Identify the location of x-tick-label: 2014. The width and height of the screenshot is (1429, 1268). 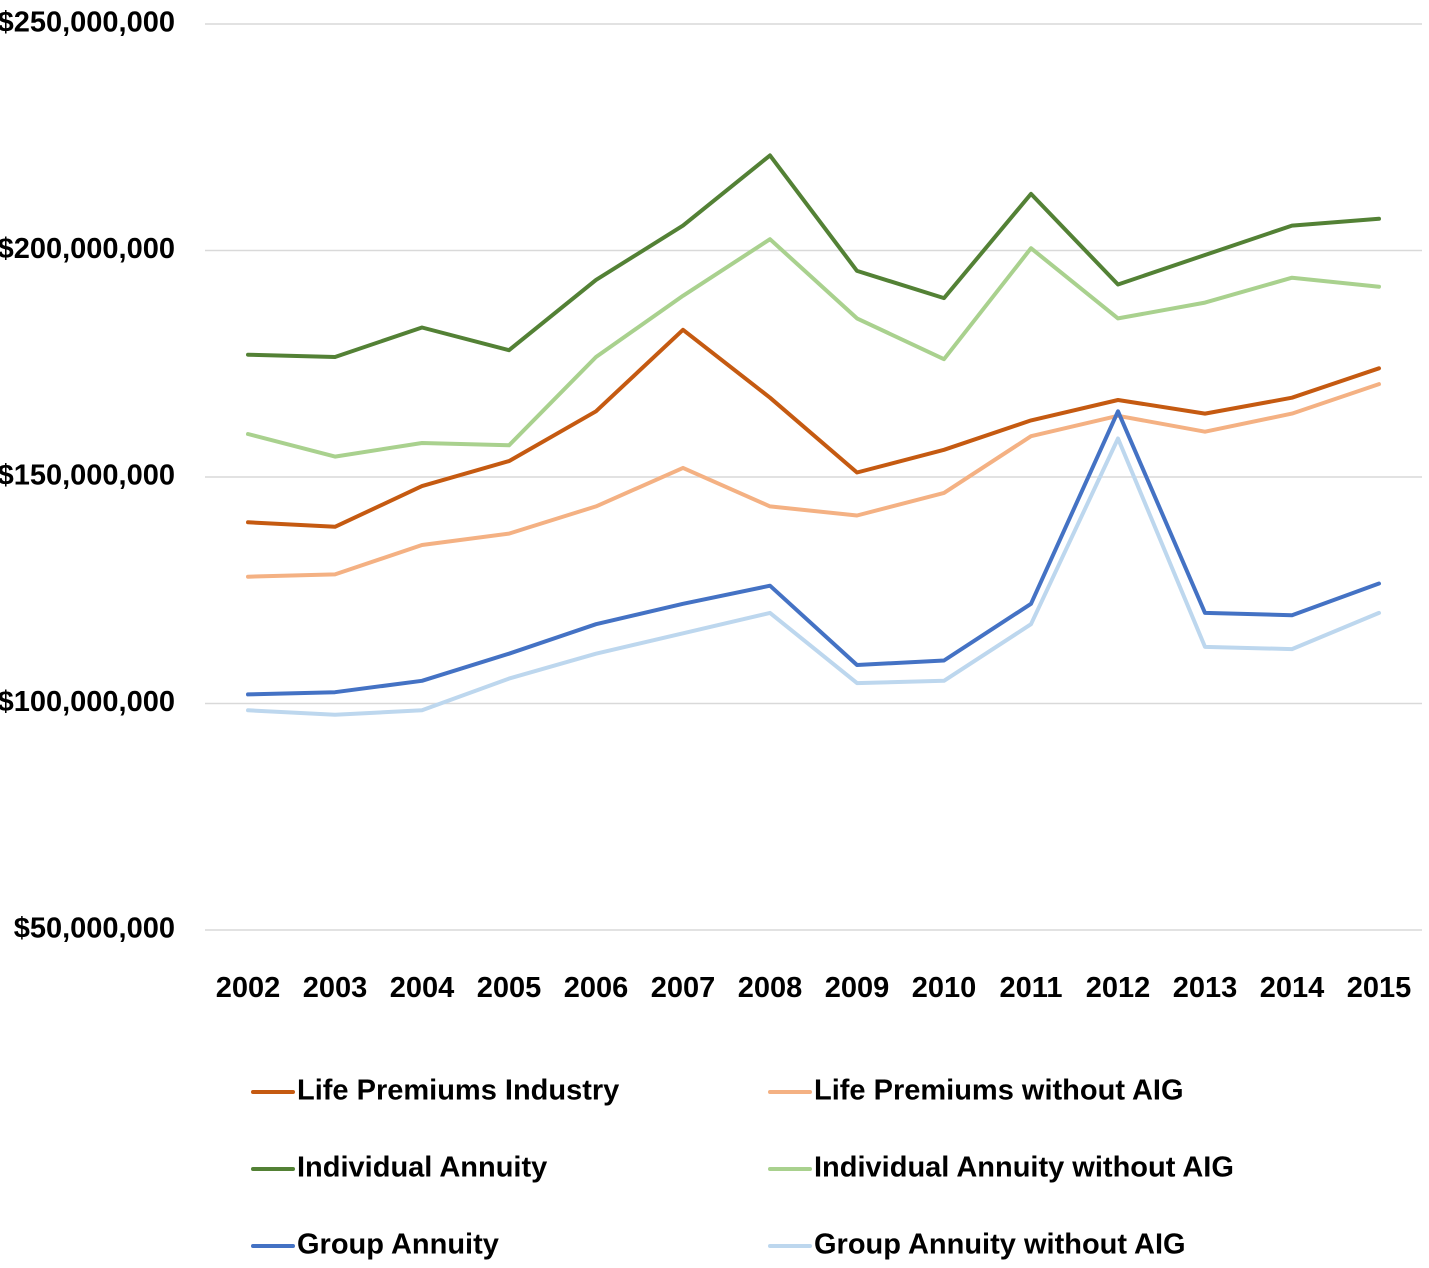
(1292, 988).